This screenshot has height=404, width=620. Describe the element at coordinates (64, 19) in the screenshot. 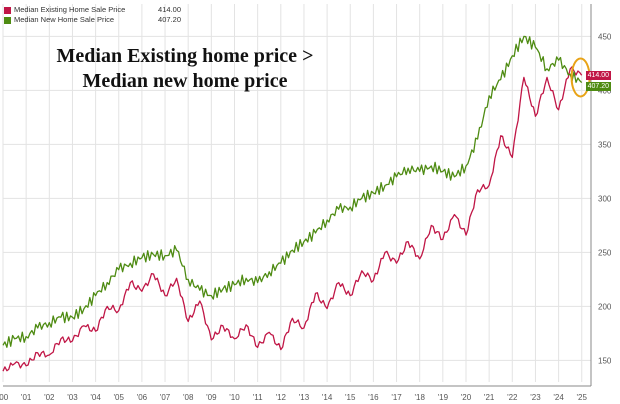

I see `legend-label-new: Median New Home Sale Price` at that location.